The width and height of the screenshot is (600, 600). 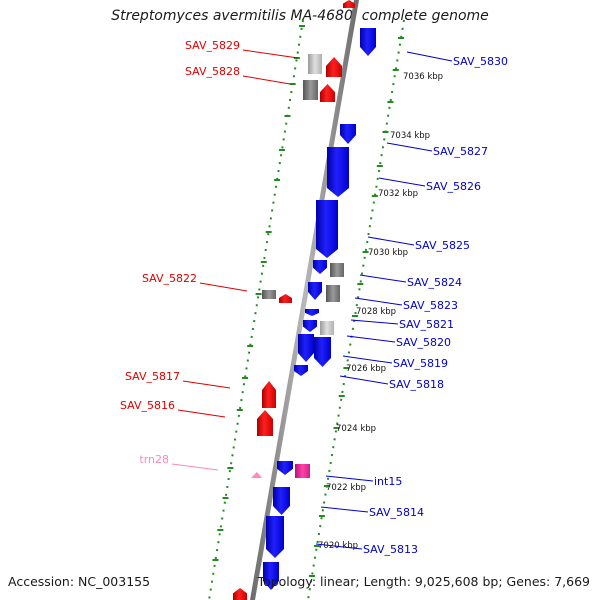 What do you see at coordinates (460, 151) in the screenshot?
I see `gene-label: SAV_5827` at bounding box center [460, 151].